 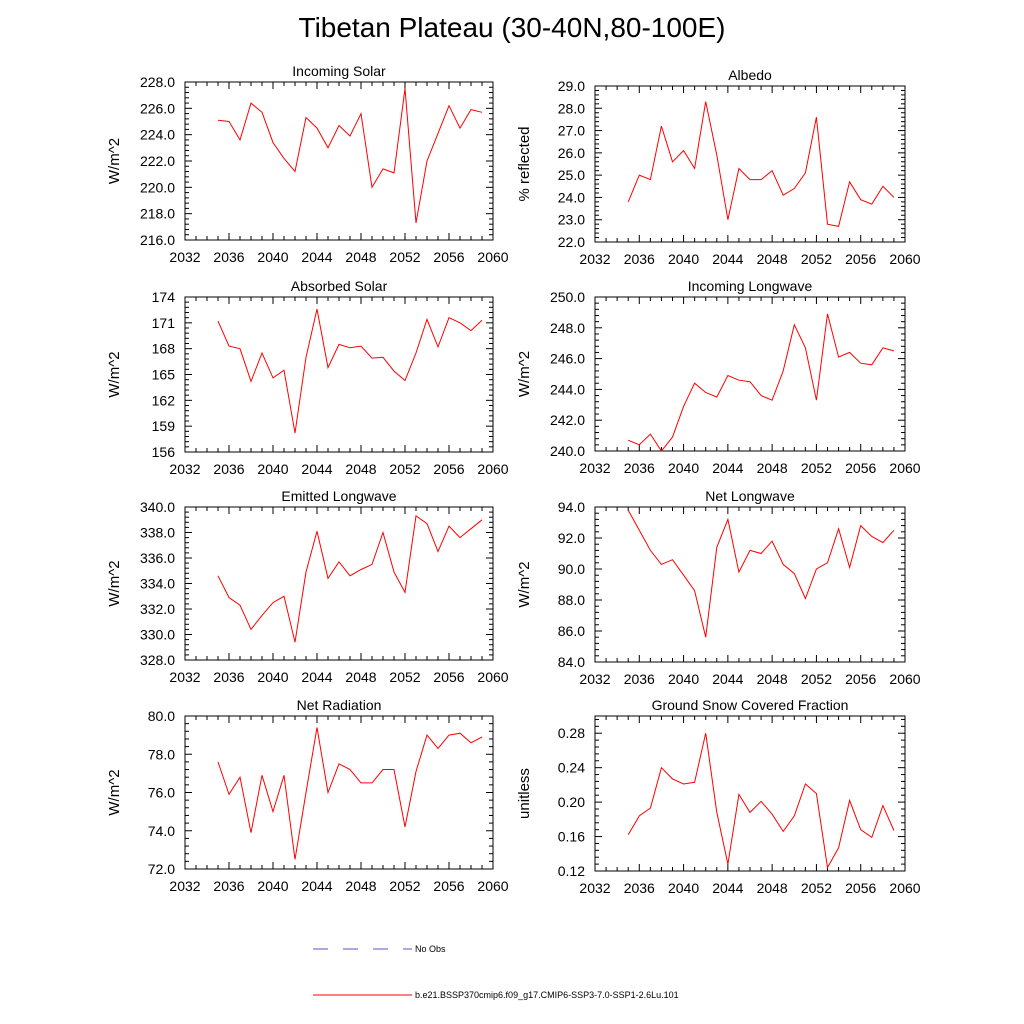 What do you see at coordinates (164, 426) in the screenshot?
I see `y-tick-label: 159` at bounding box center [164, 426].